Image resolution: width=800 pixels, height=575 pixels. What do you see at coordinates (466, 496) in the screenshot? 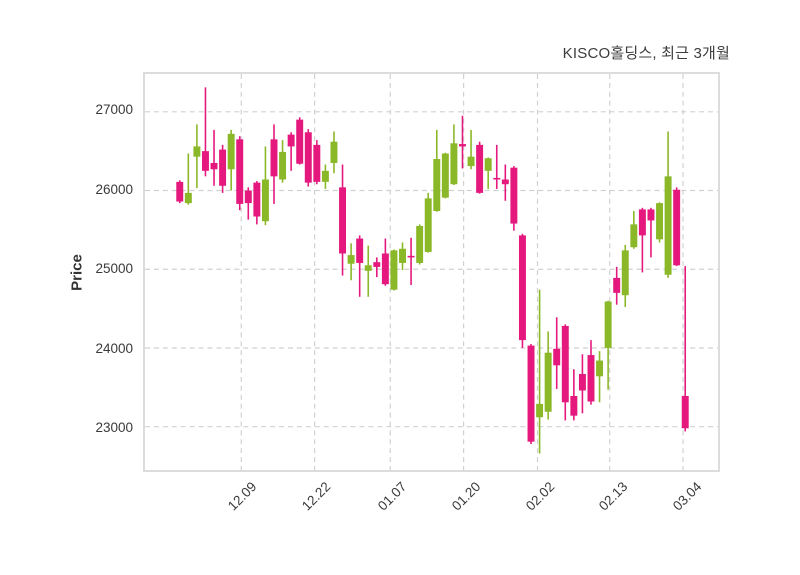
I see `x-tick-label: 01.20` at bounding box center [466, 496].